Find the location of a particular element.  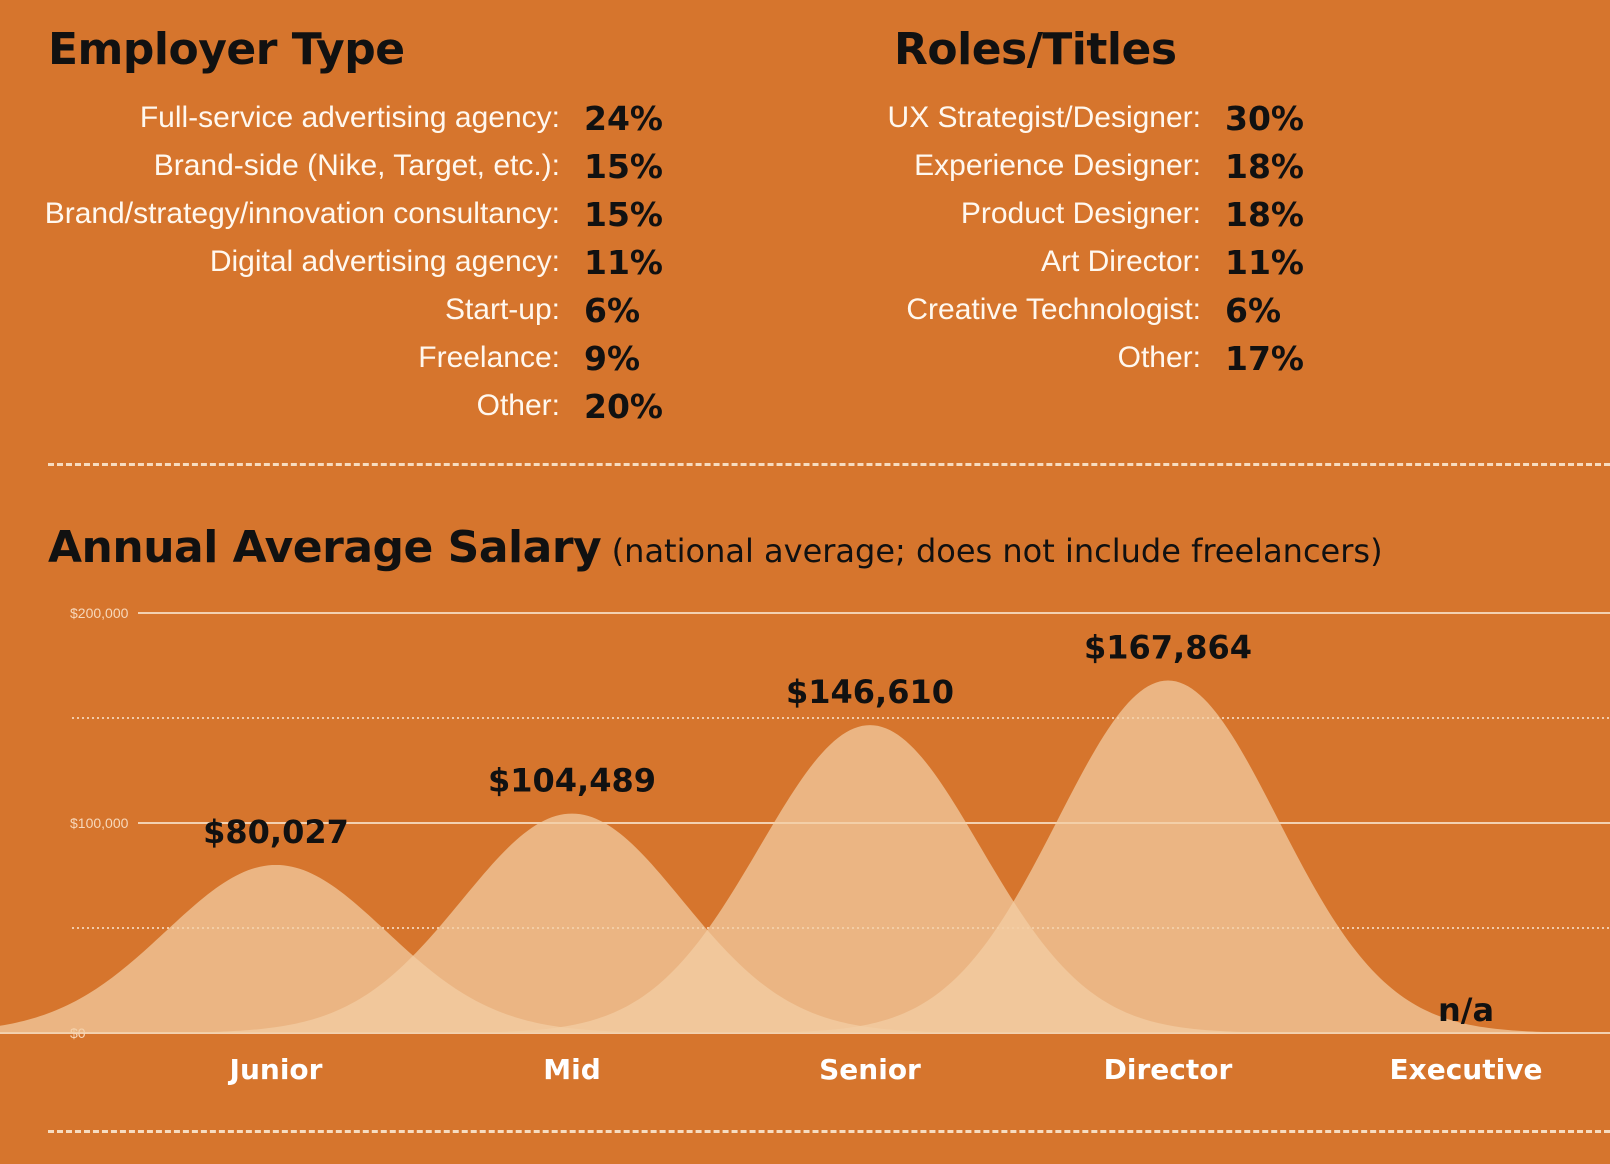

role-title-label: Creative Technologist: is located at coordinates (1053, 309).